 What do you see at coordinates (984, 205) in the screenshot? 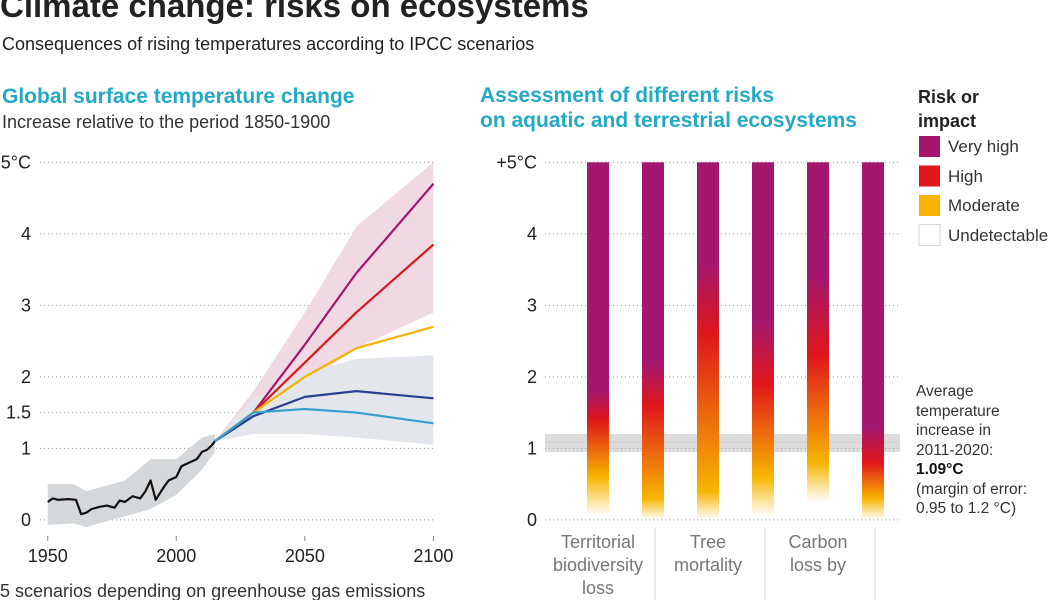
I see `legend-label: Moderate` at bounding box center [984, 205].